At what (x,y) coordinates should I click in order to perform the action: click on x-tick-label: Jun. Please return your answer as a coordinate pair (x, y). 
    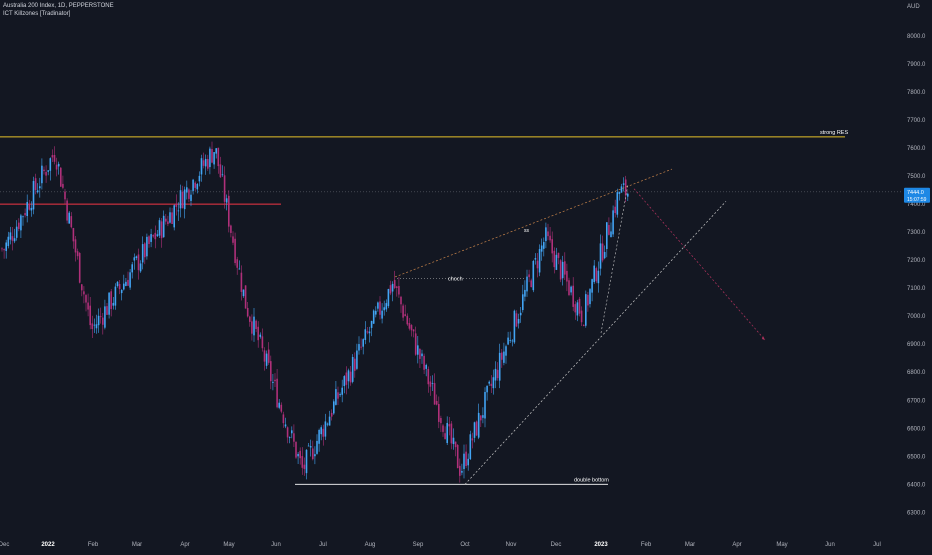
    Looking at the image, I should click on (276, 545).